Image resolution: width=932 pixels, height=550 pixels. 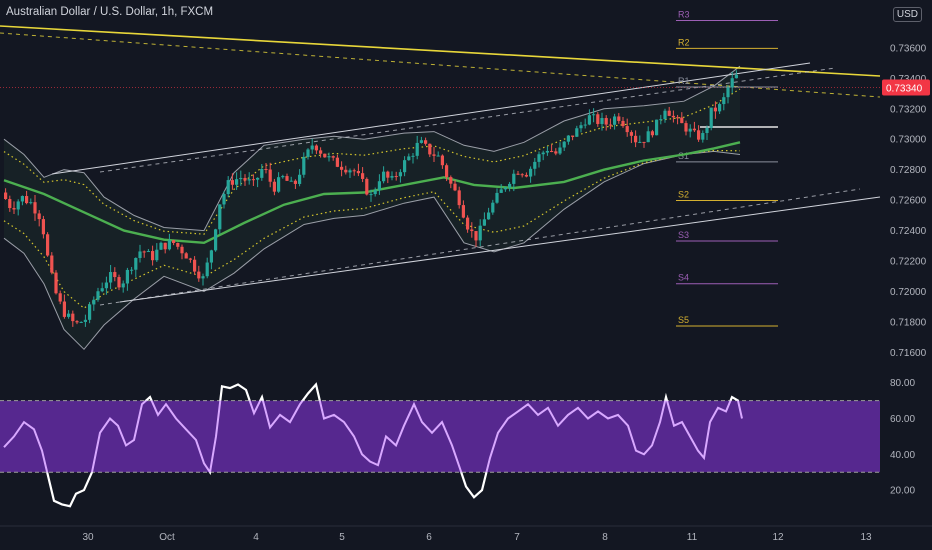 I want to click on rsi-tick-label: 80.00, so click(x=902, y=383).